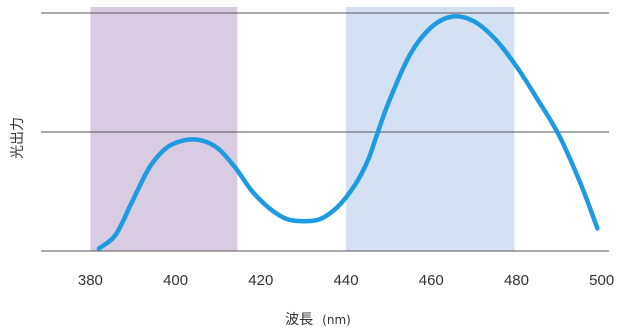 This screenshot has height=329, width=623. What do you see at coordinates (516, 280) in the screenshot?
I see `x-tick-label-480: 480` at bounding box center [516, 280].